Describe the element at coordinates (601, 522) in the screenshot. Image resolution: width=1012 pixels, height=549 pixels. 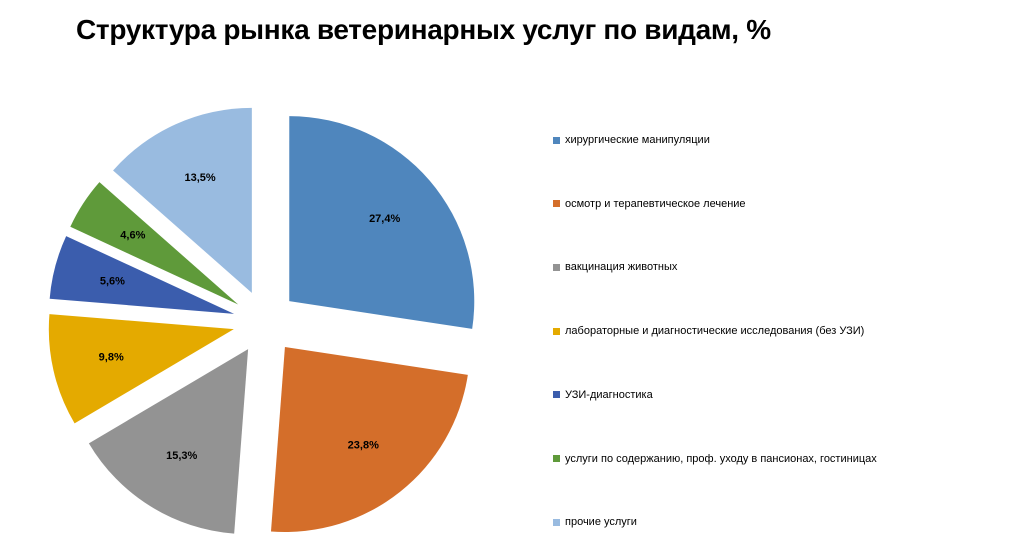
I see `legend-label: прочие услуги` at that location.